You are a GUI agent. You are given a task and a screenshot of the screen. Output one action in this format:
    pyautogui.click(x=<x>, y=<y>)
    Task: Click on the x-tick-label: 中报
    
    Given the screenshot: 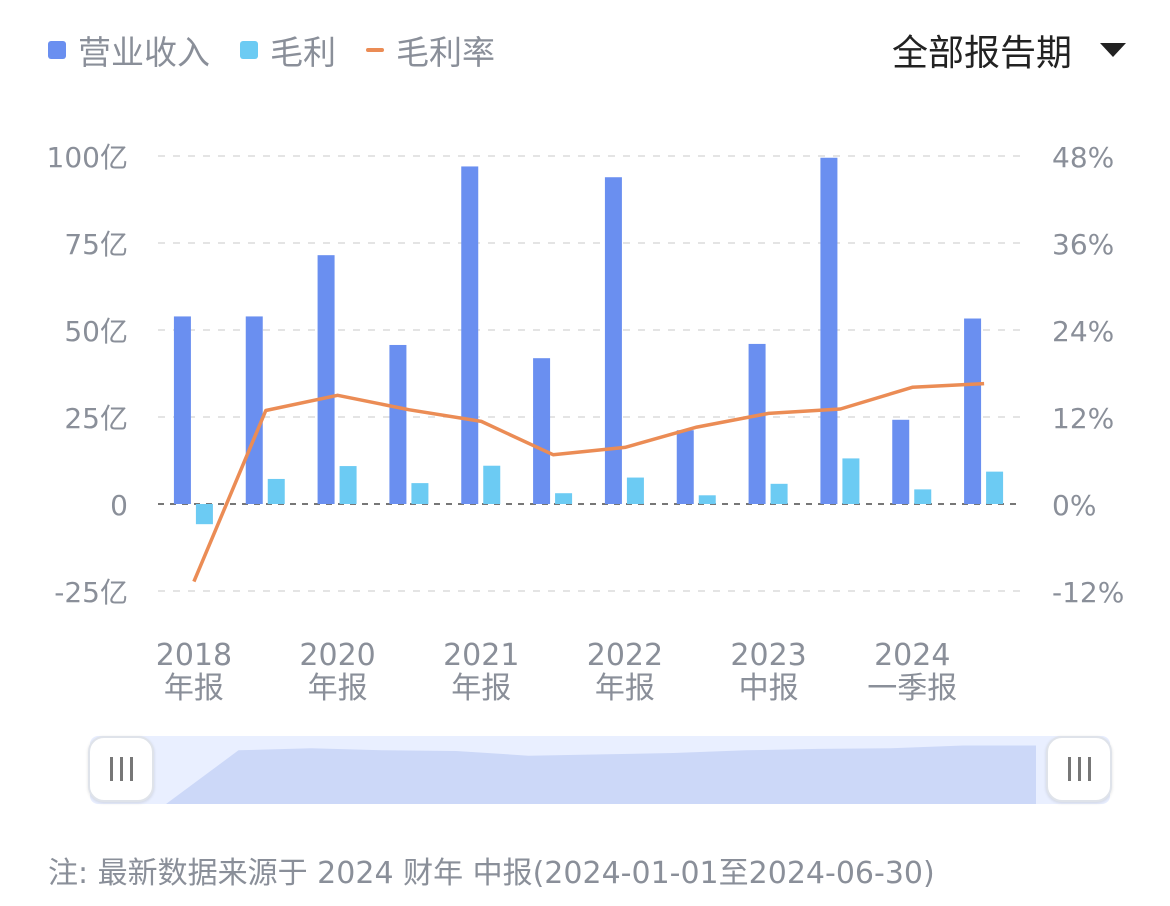 What is the action you would take?
    pyautogui.click(x=769, y=688)
    